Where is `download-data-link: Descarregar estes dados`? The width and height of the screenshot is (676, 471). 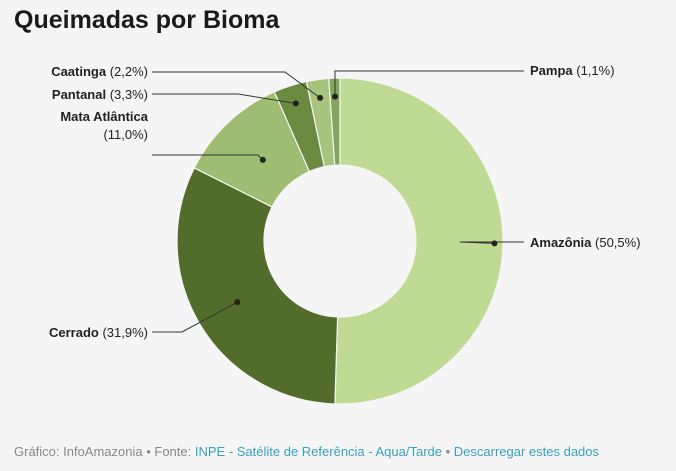
download-data-link: Descarregar estes dados is located at coordinates (526, 451).